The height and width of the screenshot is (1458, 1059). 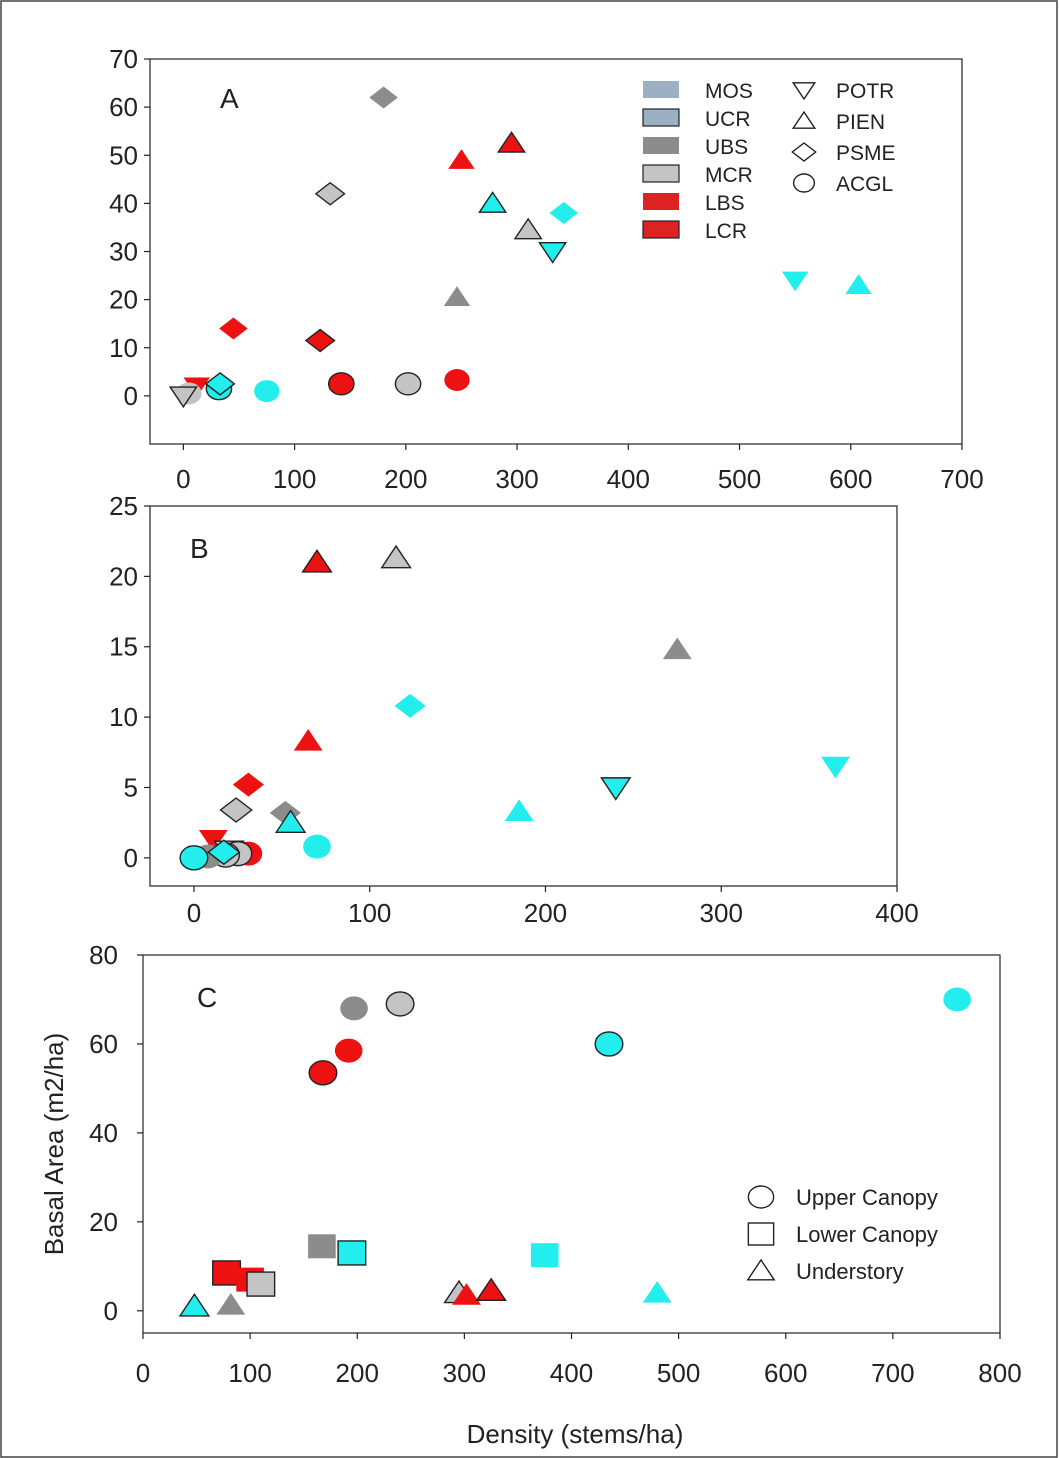 What do you see at coordinates (54, 1144) in the screenshot?
I see `y-axis-title: Basal Area (m2/ha)` at bounding box center [54, 1144].